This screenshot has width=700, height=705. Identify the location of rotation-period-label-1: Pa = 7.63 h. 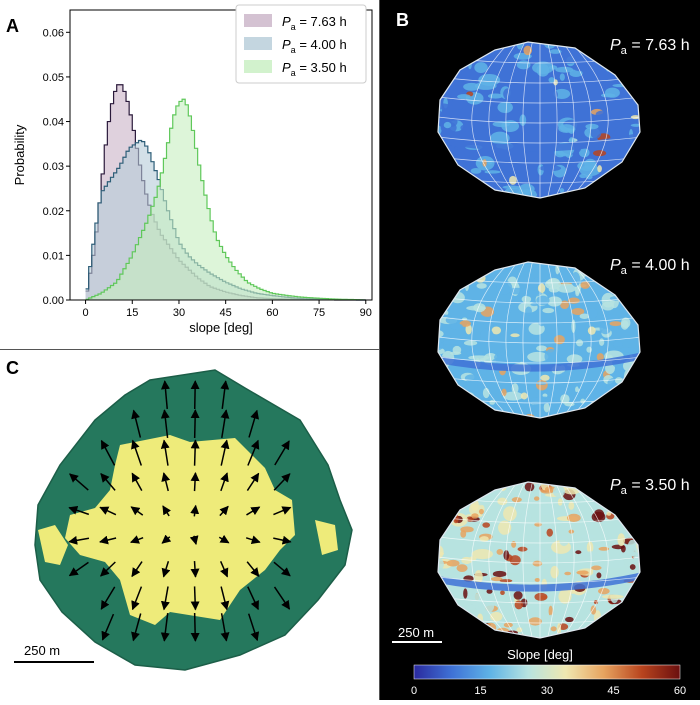
(650, 47).